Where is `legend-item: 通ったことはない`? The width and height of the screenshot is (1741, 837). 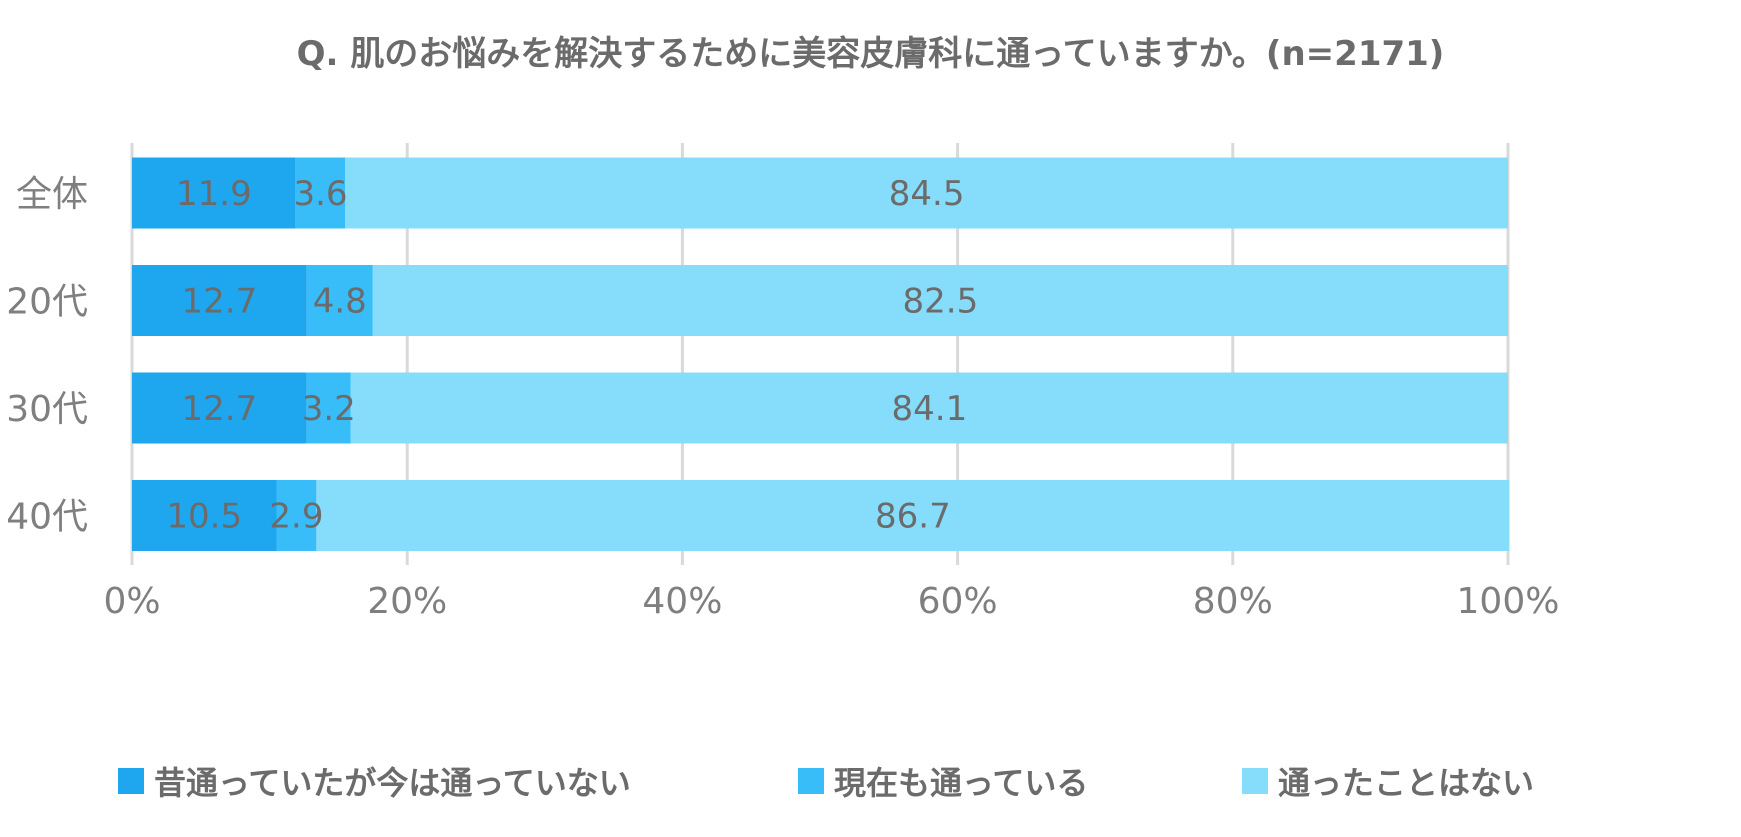
legend-item: 通ったことはない is located at coordinates (1388, 781).